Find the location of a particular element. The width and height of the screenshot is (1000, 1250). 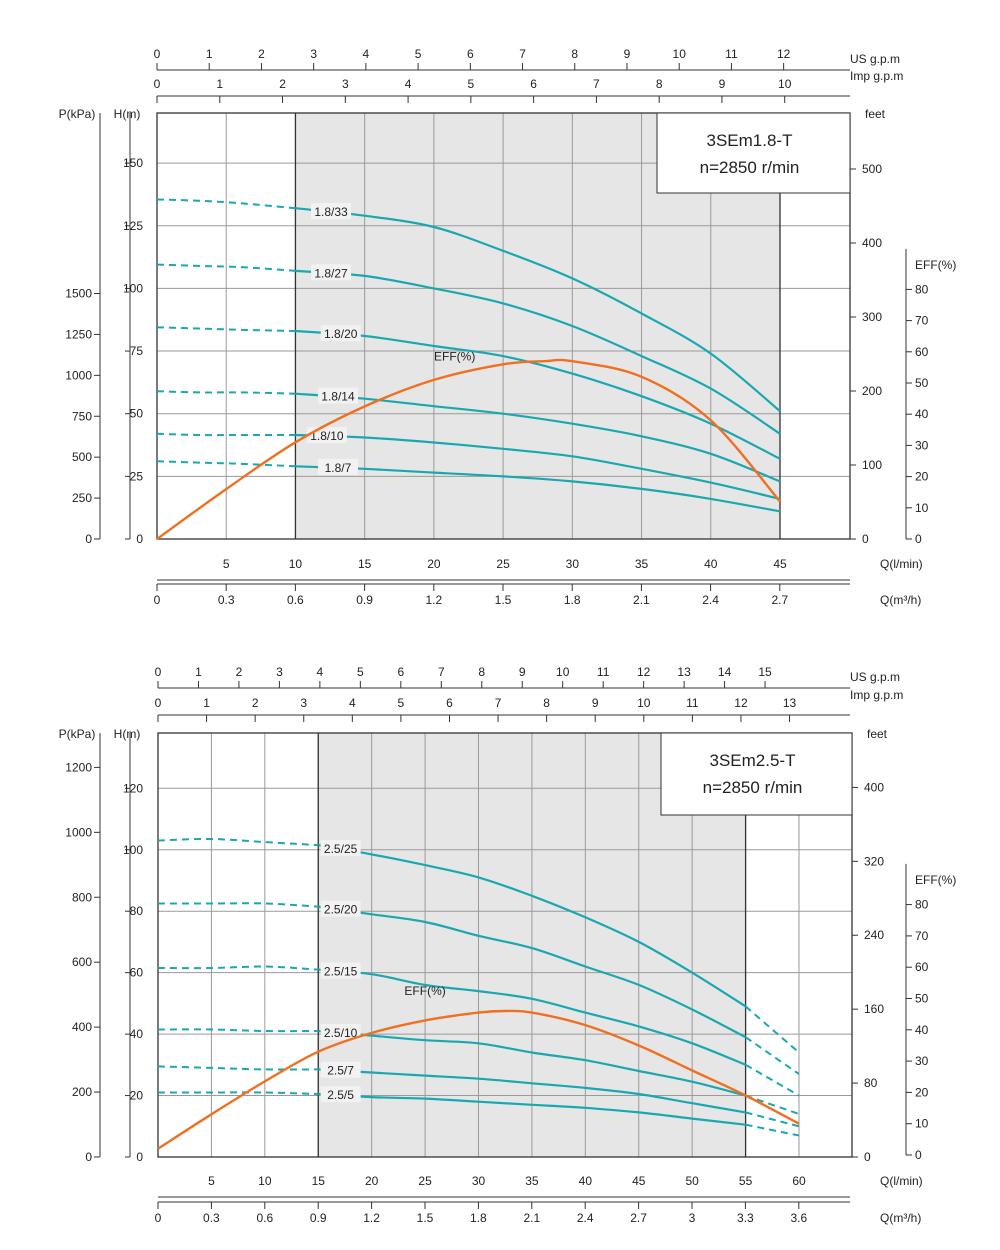

us-gpm-tick-label: 14 is located at coordinates (725, 672).